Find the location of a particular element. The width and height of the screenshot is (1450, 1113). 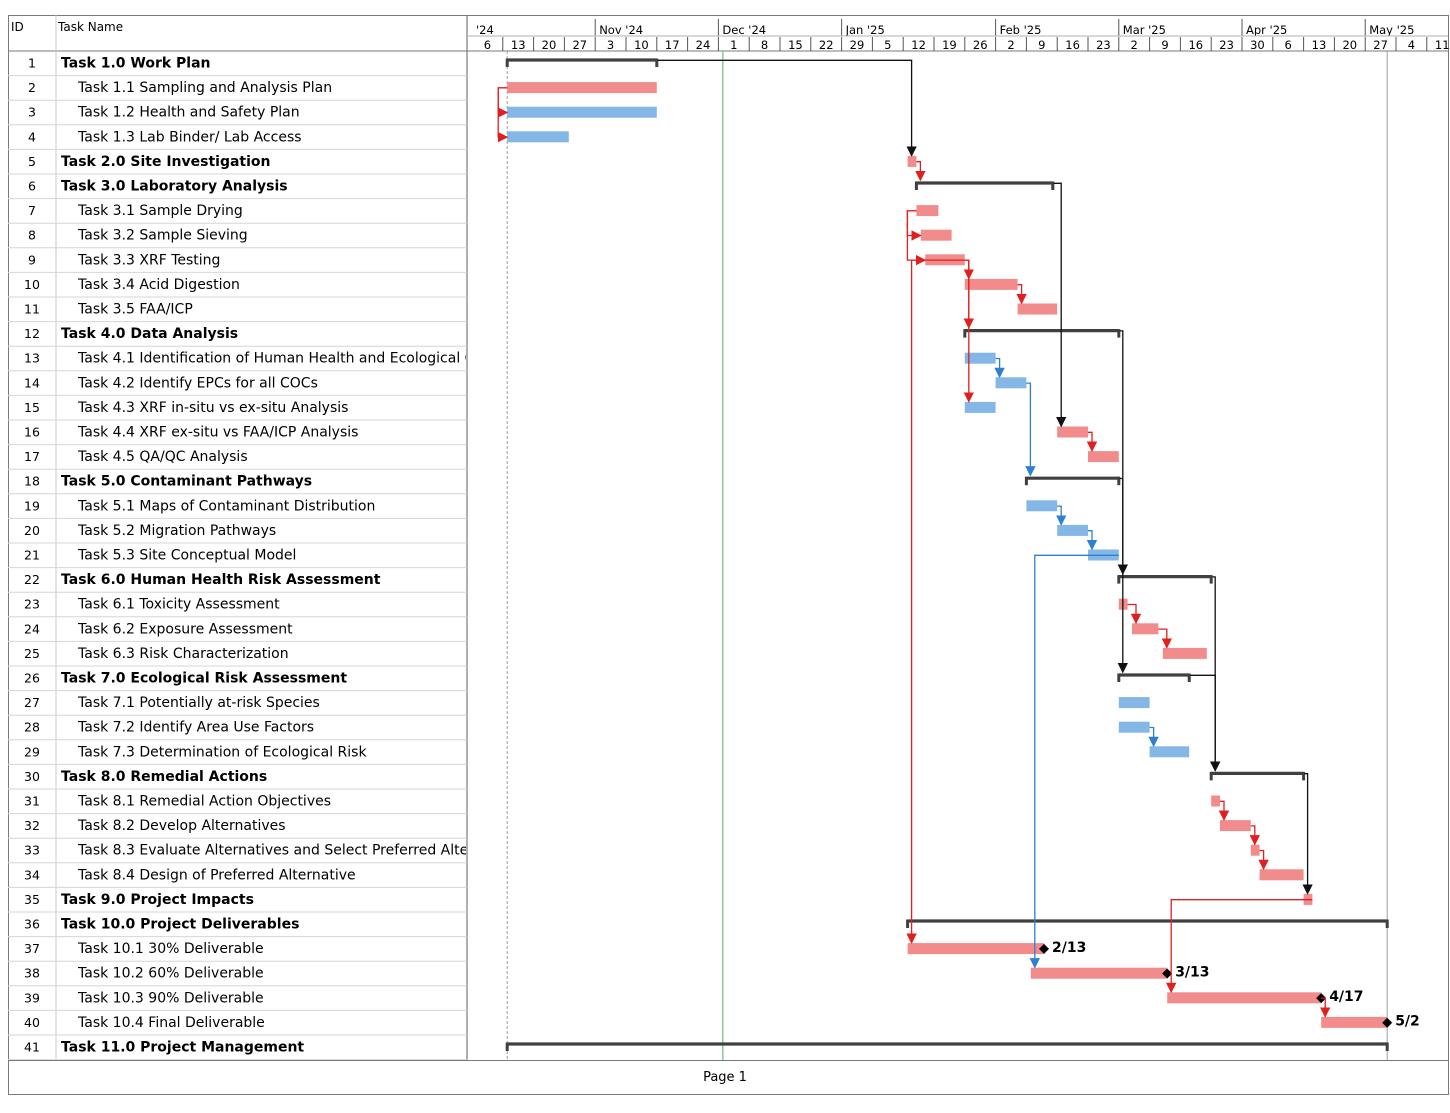

month-label: Apr '25 is located at coordinates (1266, 30).